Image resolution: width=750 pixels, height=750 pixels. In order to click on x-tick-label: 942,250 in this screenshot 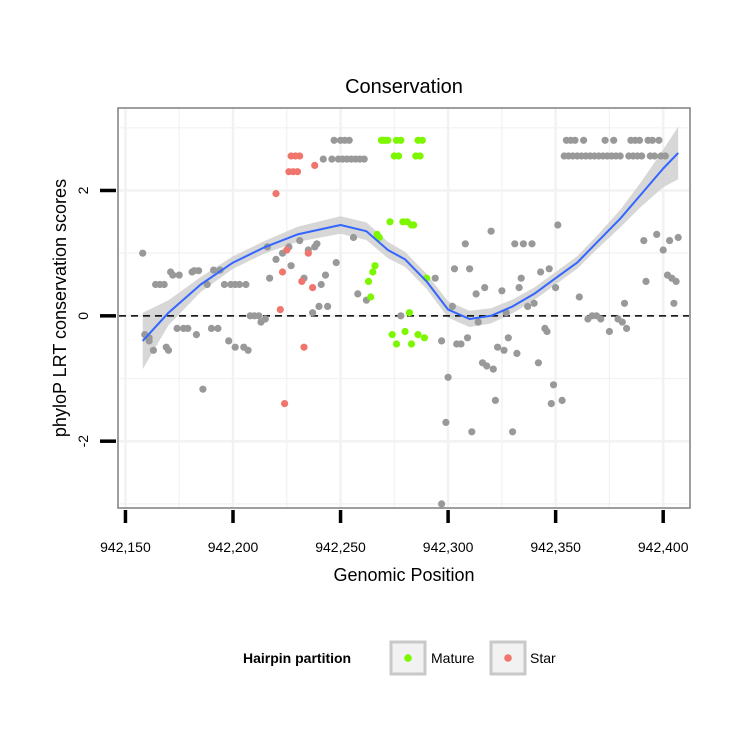, I will do `click(340, 547)`.